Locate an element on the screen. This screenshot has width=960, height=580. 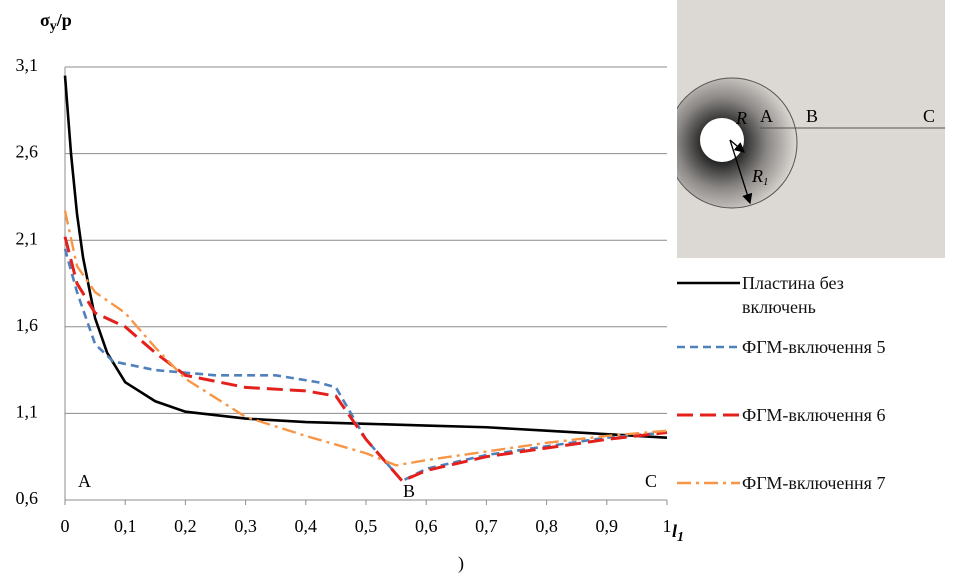
annotation: A is located at coordinates (84, 481).